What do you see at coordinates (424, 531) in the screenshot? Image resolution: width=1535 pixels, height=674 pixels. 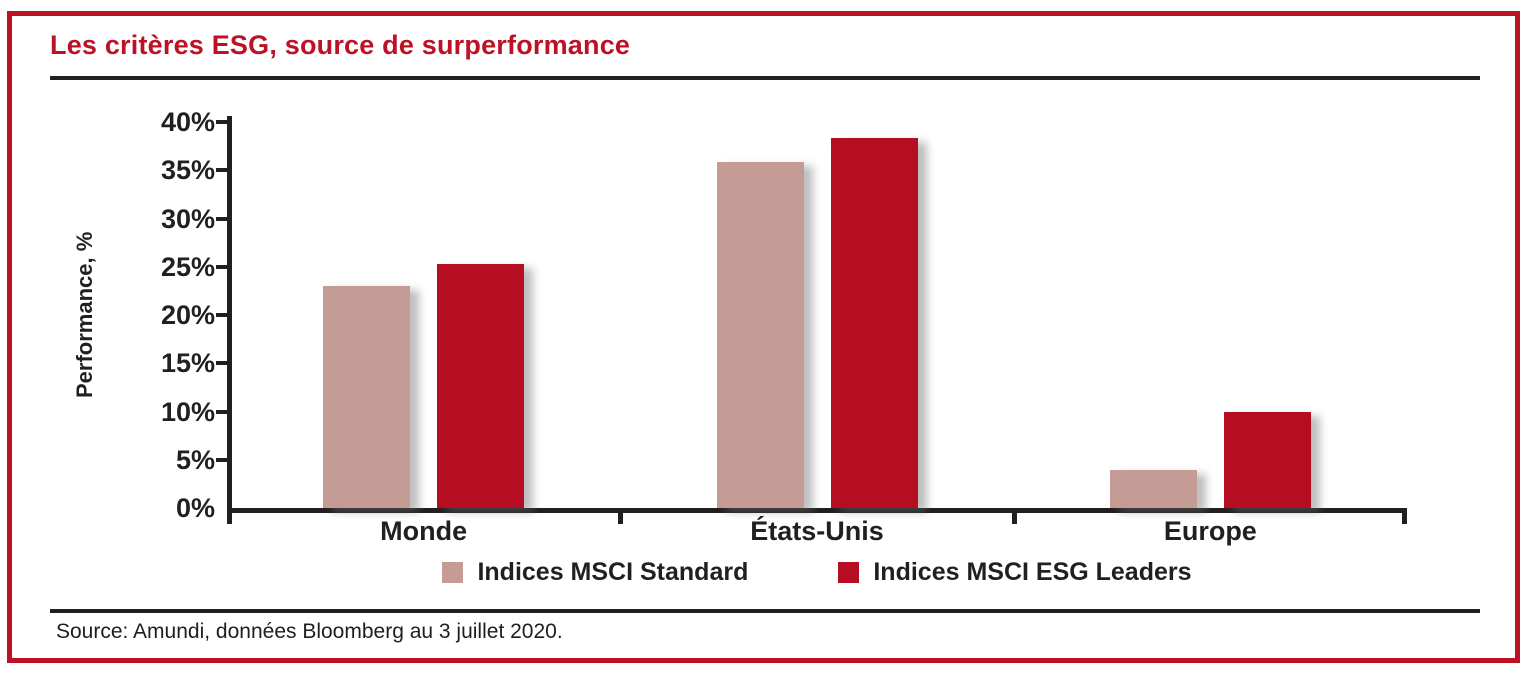 I see `x-category-label-monde: Monde` at bounding box center [424, 531].